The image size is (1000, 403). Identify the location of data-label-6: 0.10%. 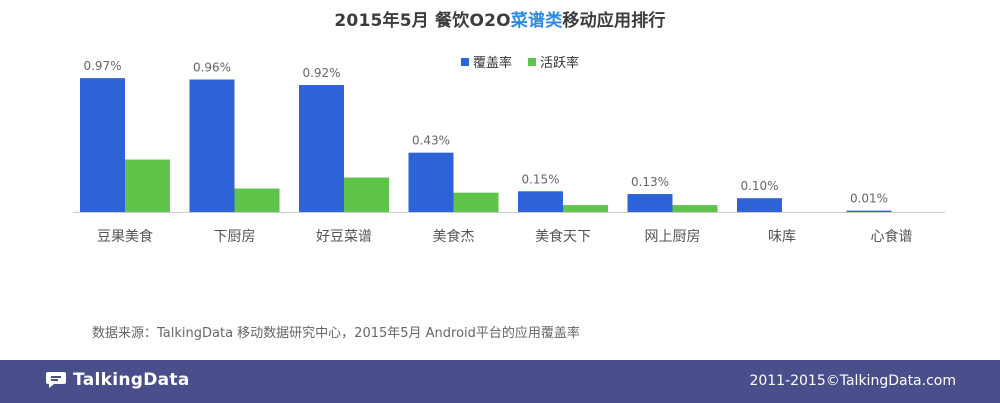
(759, 186).